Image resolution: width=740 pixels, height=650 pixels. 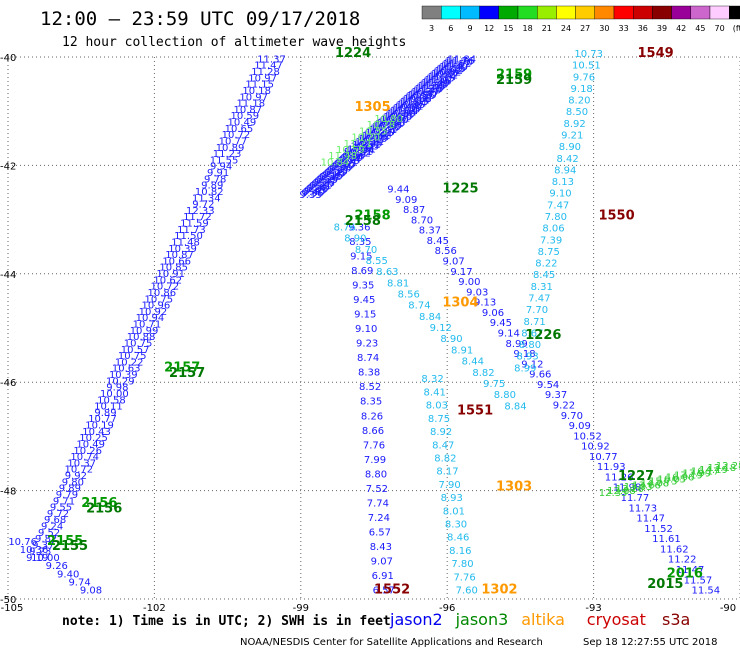 I want to click on wave-height-label: 11.72, so click(x=197, y=217).